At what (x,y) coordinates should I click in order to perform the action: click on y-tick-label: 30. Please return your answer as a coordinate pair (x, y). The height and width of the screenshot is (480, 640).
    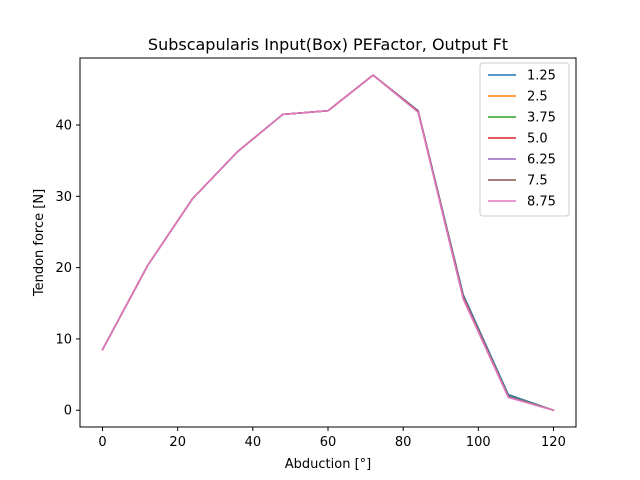
    Looking at the image, I should click on (63, 197).